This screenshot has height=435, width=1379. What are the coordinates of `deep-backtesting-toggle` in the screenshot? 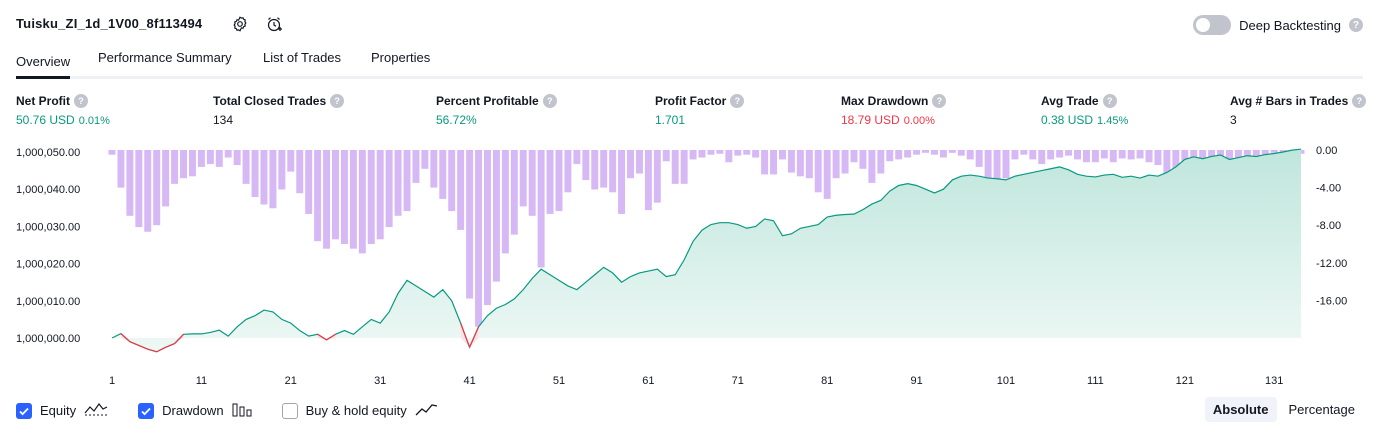 It's located at (1212, 25).